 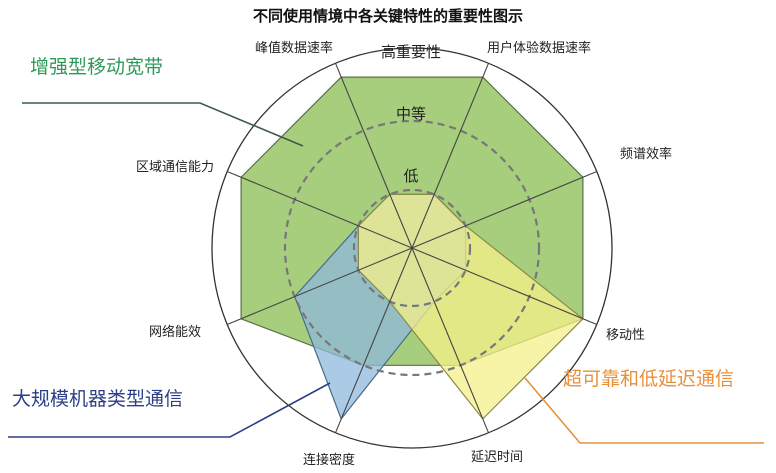 I want to click on axis-label: 频谱效率, so click(x=646, y=154).